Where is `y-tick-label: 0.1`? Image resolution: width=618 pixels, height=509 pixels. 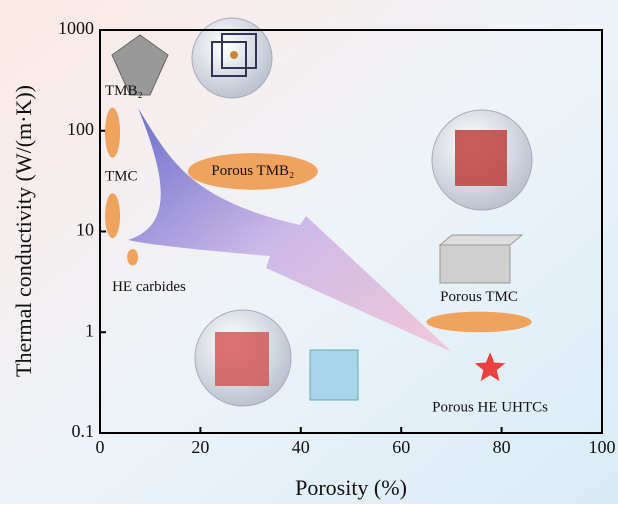
y-tick-label: 0.1 is located at coordinates (83, 431).